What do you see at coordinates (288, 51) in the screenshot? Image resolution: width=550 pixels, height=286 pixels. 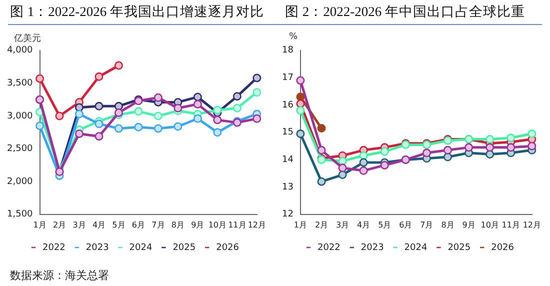 I see `y-tick-label: 18` at bounding box center [288, 51].